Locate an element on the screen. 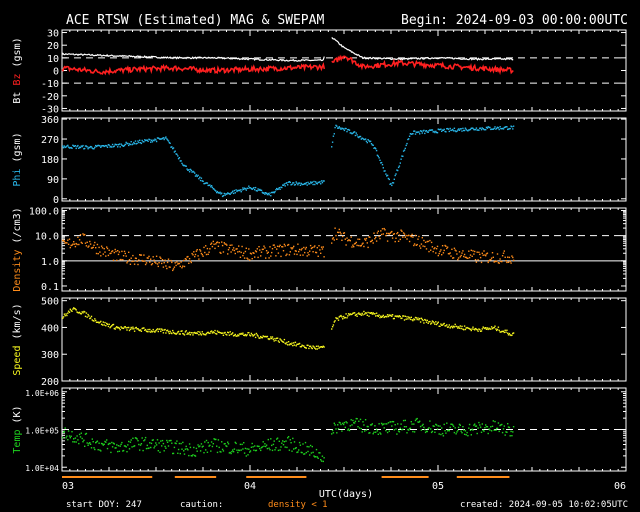 The image size is (640, 512). x-tick-label: 03 is located at coordinates (68, 486).